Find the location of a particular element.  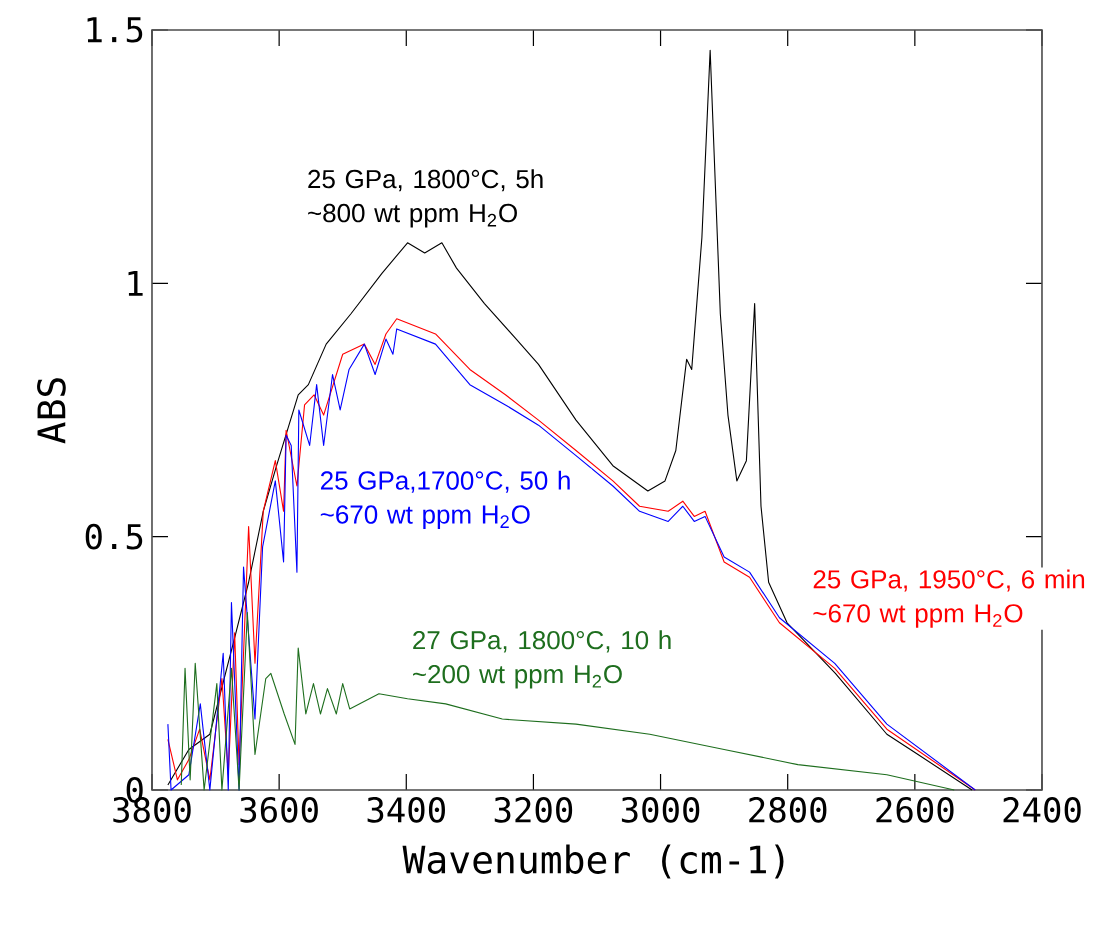

series-label: 25 GPa, 1950°C, 6 min ~670 wt ppm H$_{2}$O is located at coordinates (949, 598).